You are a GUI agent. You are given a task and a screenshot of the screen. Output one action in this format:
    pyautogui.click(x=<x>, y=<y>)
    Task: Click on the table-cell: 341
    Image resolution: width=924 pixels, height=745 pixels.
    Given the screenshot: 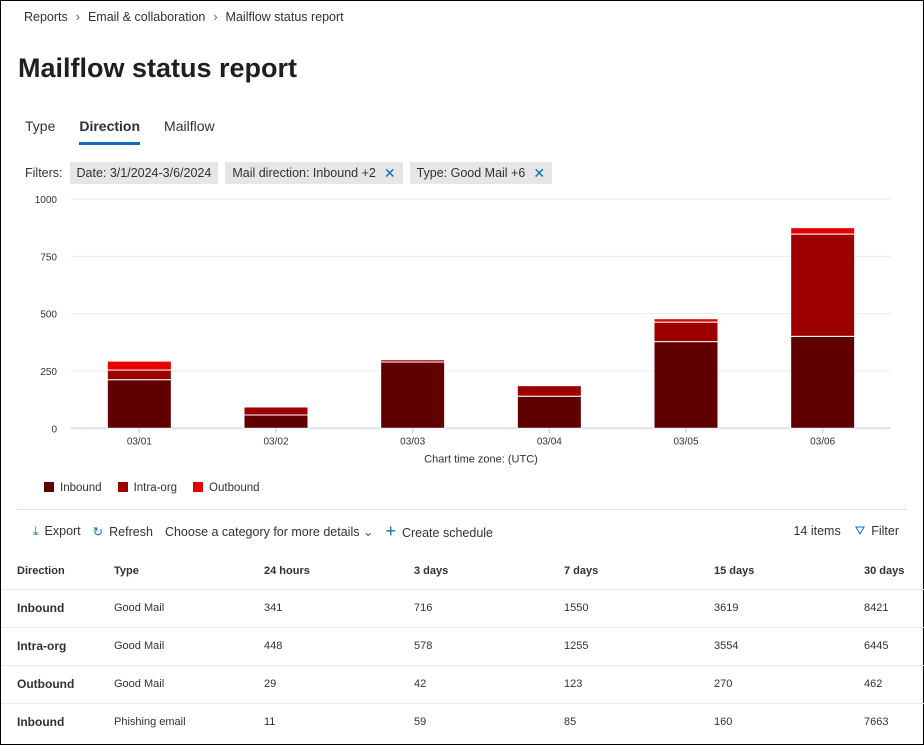 What is the action you would take?
    pyautogui.click(x=323, y=607)
    